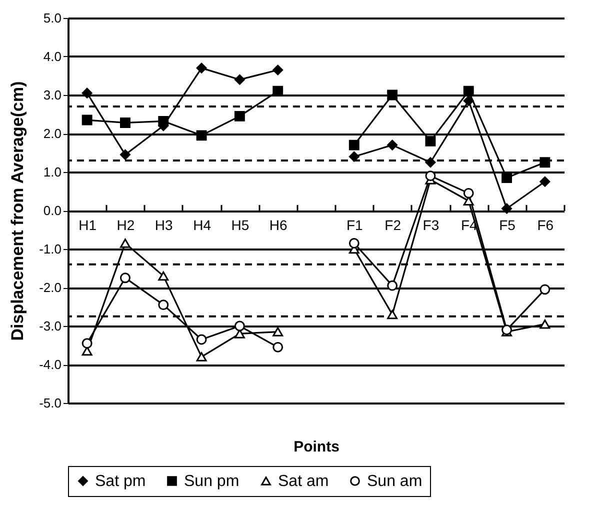 The image size is (594, 506). What do you see at coordinates (50, 364) in the screenshot?
I see `y-tick-label: -4.0` at bounding box center [50, 364].